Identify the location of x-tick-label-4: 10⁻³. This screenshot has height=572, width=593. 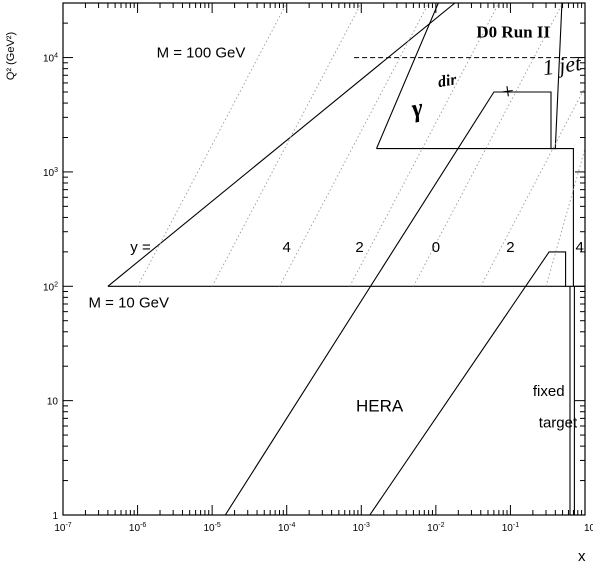
(361, 528).